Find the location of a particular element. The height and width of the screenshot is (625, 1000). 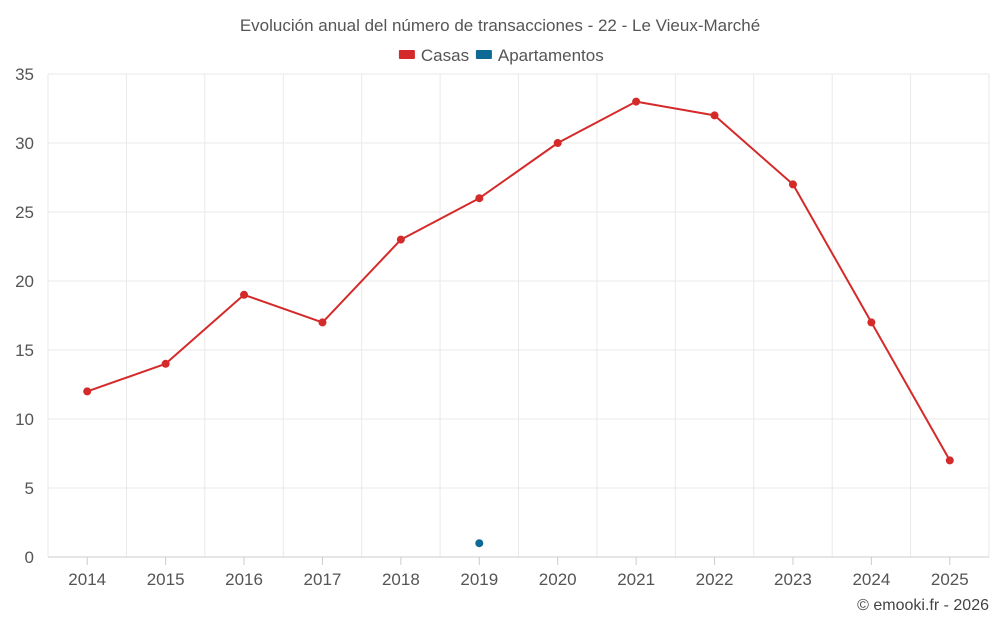

legend-item-apartamentos: Apartamentos is located at coordinates (539, 55).